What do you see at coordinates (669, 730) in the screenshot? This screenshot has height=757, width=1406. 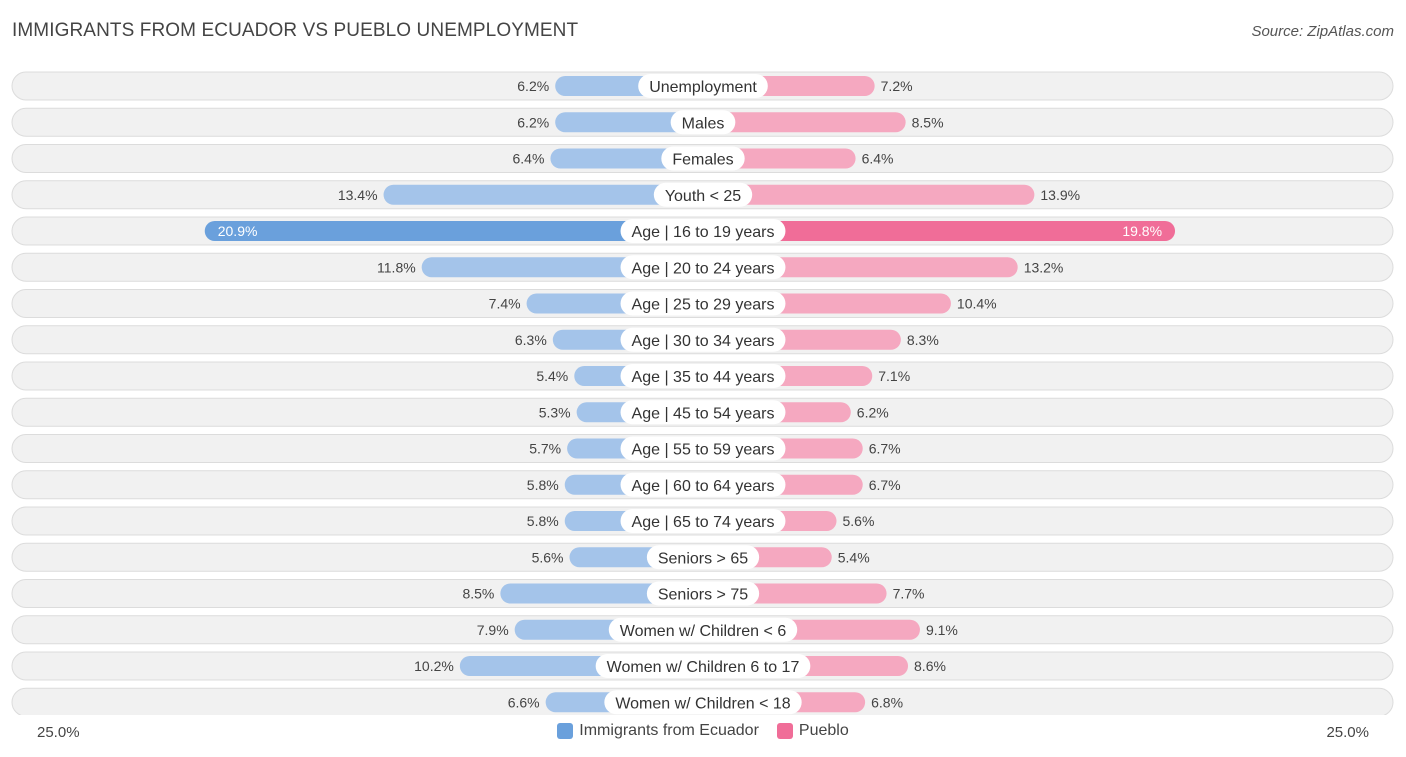 I see `legend-label-ecuador: Immigrants from Ecuador` at bounding box center [669, 730].